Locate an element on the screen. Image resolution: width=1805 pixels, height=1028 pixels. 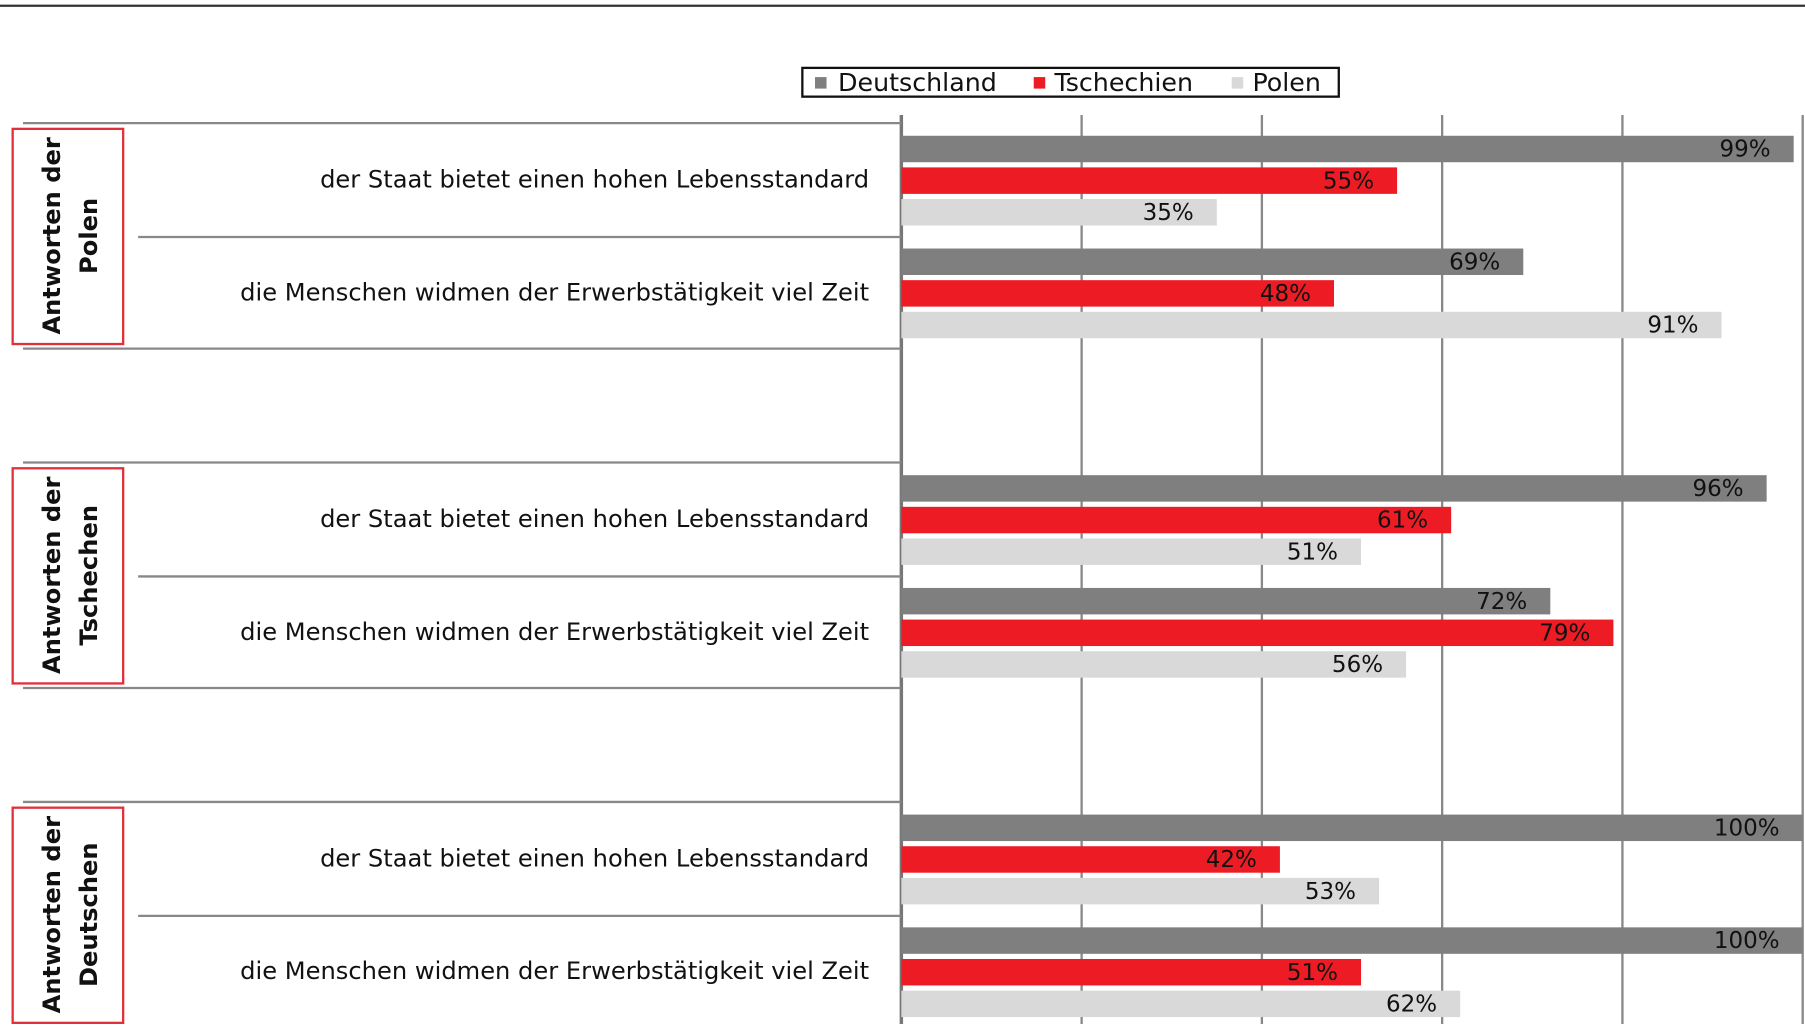
value-label: 48% is located at coordinates (1285, 294).